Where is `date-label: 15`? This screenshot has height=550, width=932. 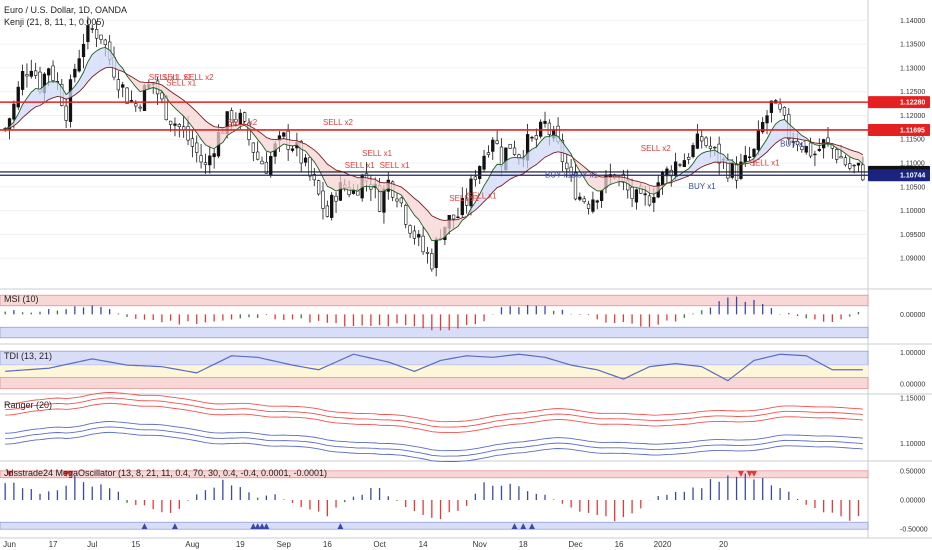 date-label: 15 is located at coordinates (135, 544).